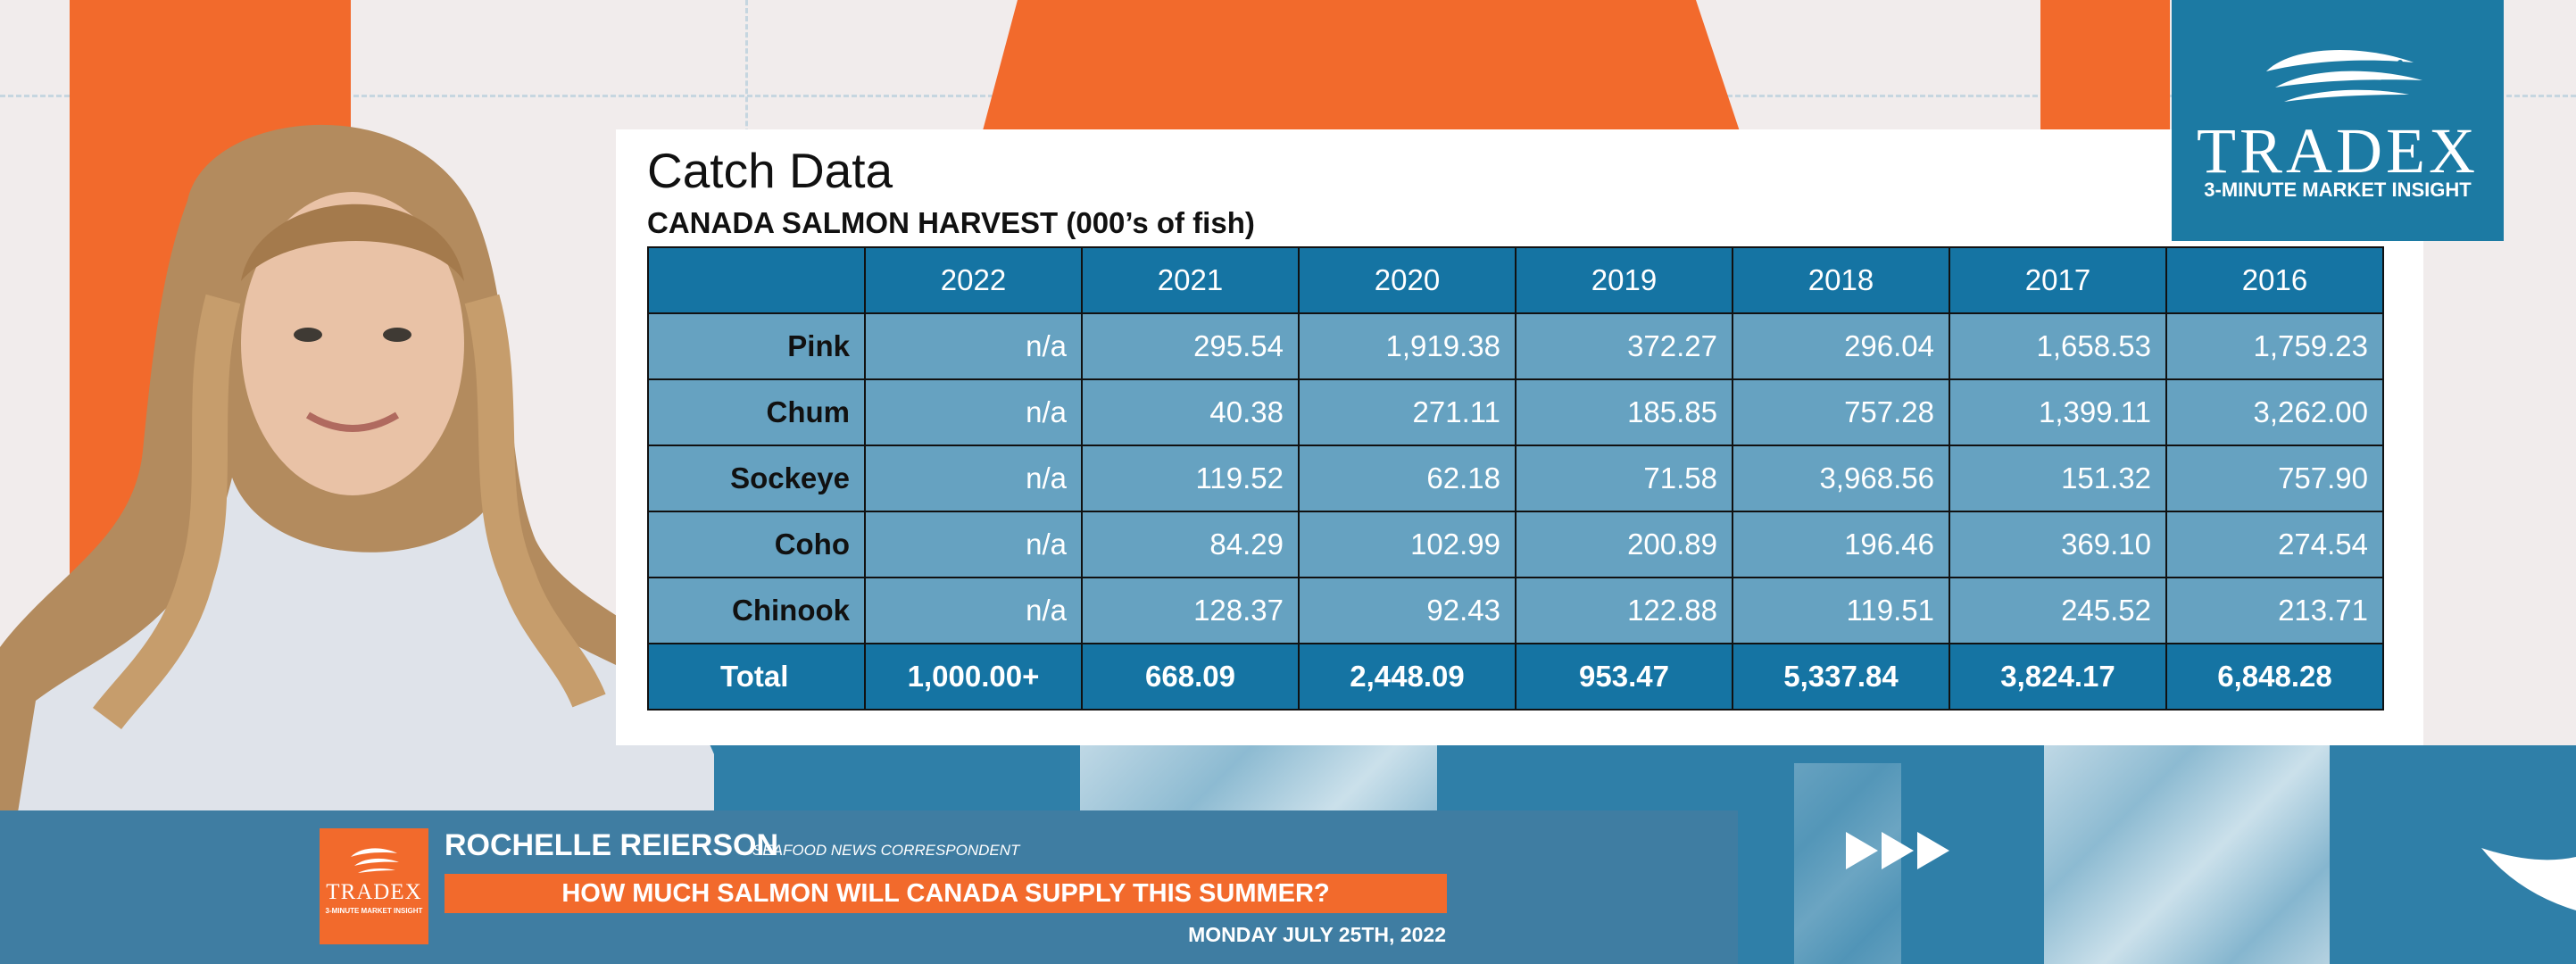  I want to click on logo-subtitle: 3-MINUTE MARKET INSIGHT, so click(2338, 190).